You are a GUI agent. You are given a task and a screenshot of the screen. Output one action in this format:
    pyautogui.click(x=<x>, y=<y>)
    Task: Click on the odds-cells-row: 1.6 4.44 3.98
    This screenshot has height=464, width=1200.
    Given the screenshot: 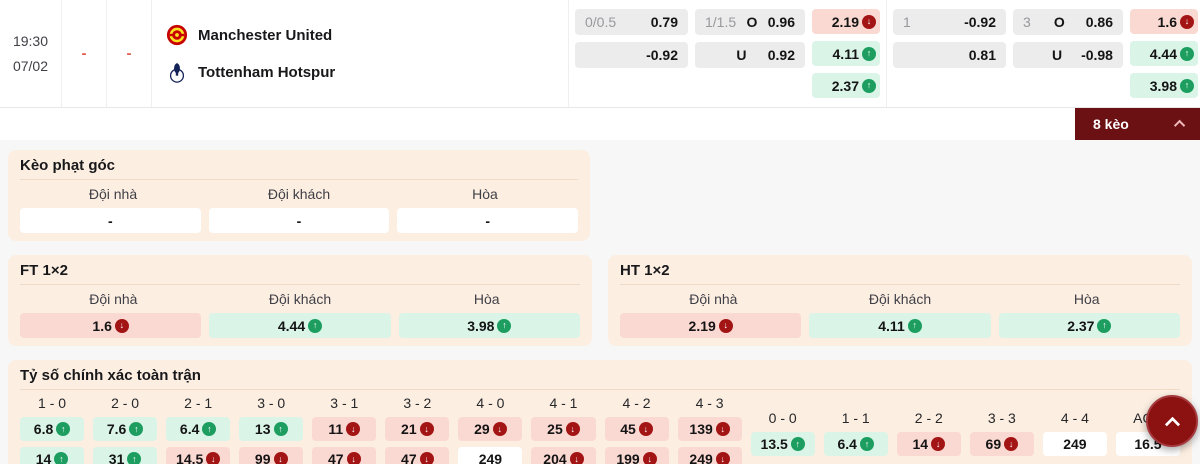 What is the action you would take?
    pyautogui.click(x=300, y=325)
    